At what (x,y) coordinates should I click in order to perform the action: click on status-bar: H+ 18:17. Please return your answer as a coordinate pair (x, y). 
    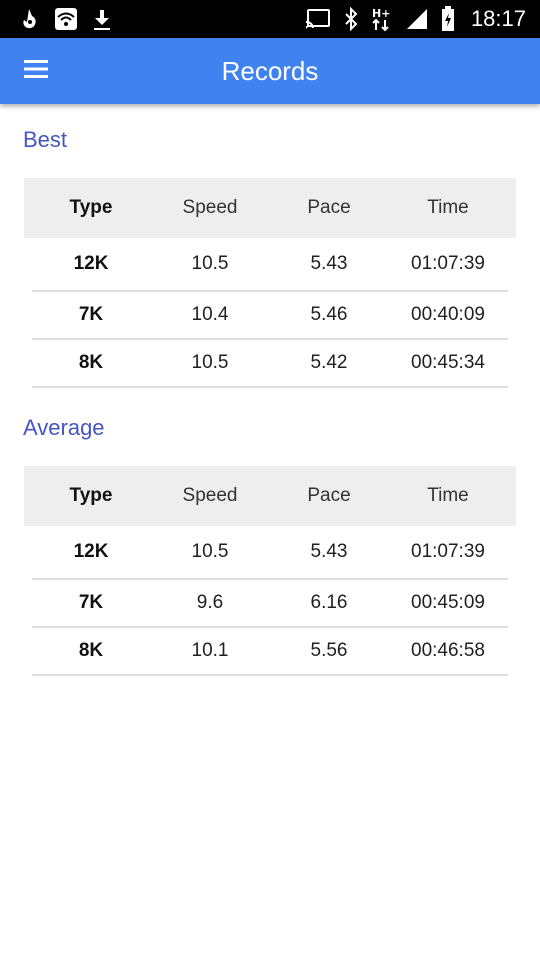
    Looking at the image, I should click on (270, 19).